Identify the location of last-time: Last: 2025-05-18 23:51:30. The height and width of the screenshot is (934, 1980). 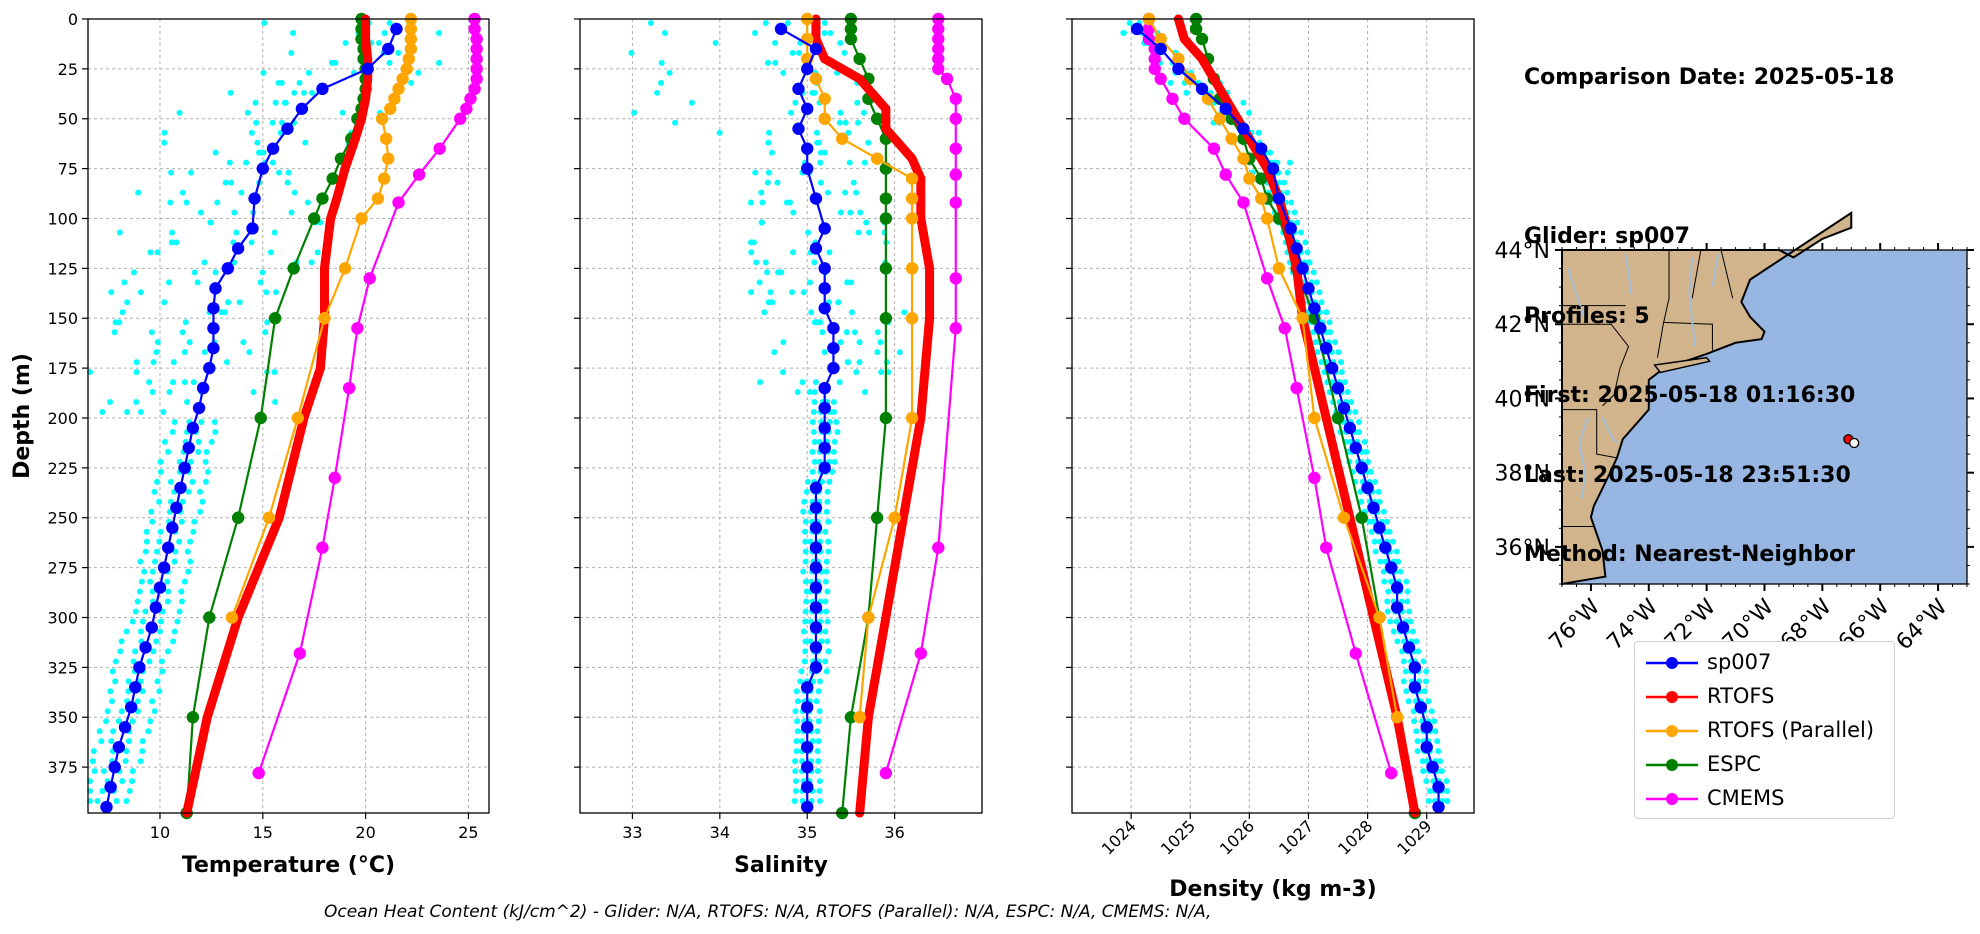
(1687, 475).